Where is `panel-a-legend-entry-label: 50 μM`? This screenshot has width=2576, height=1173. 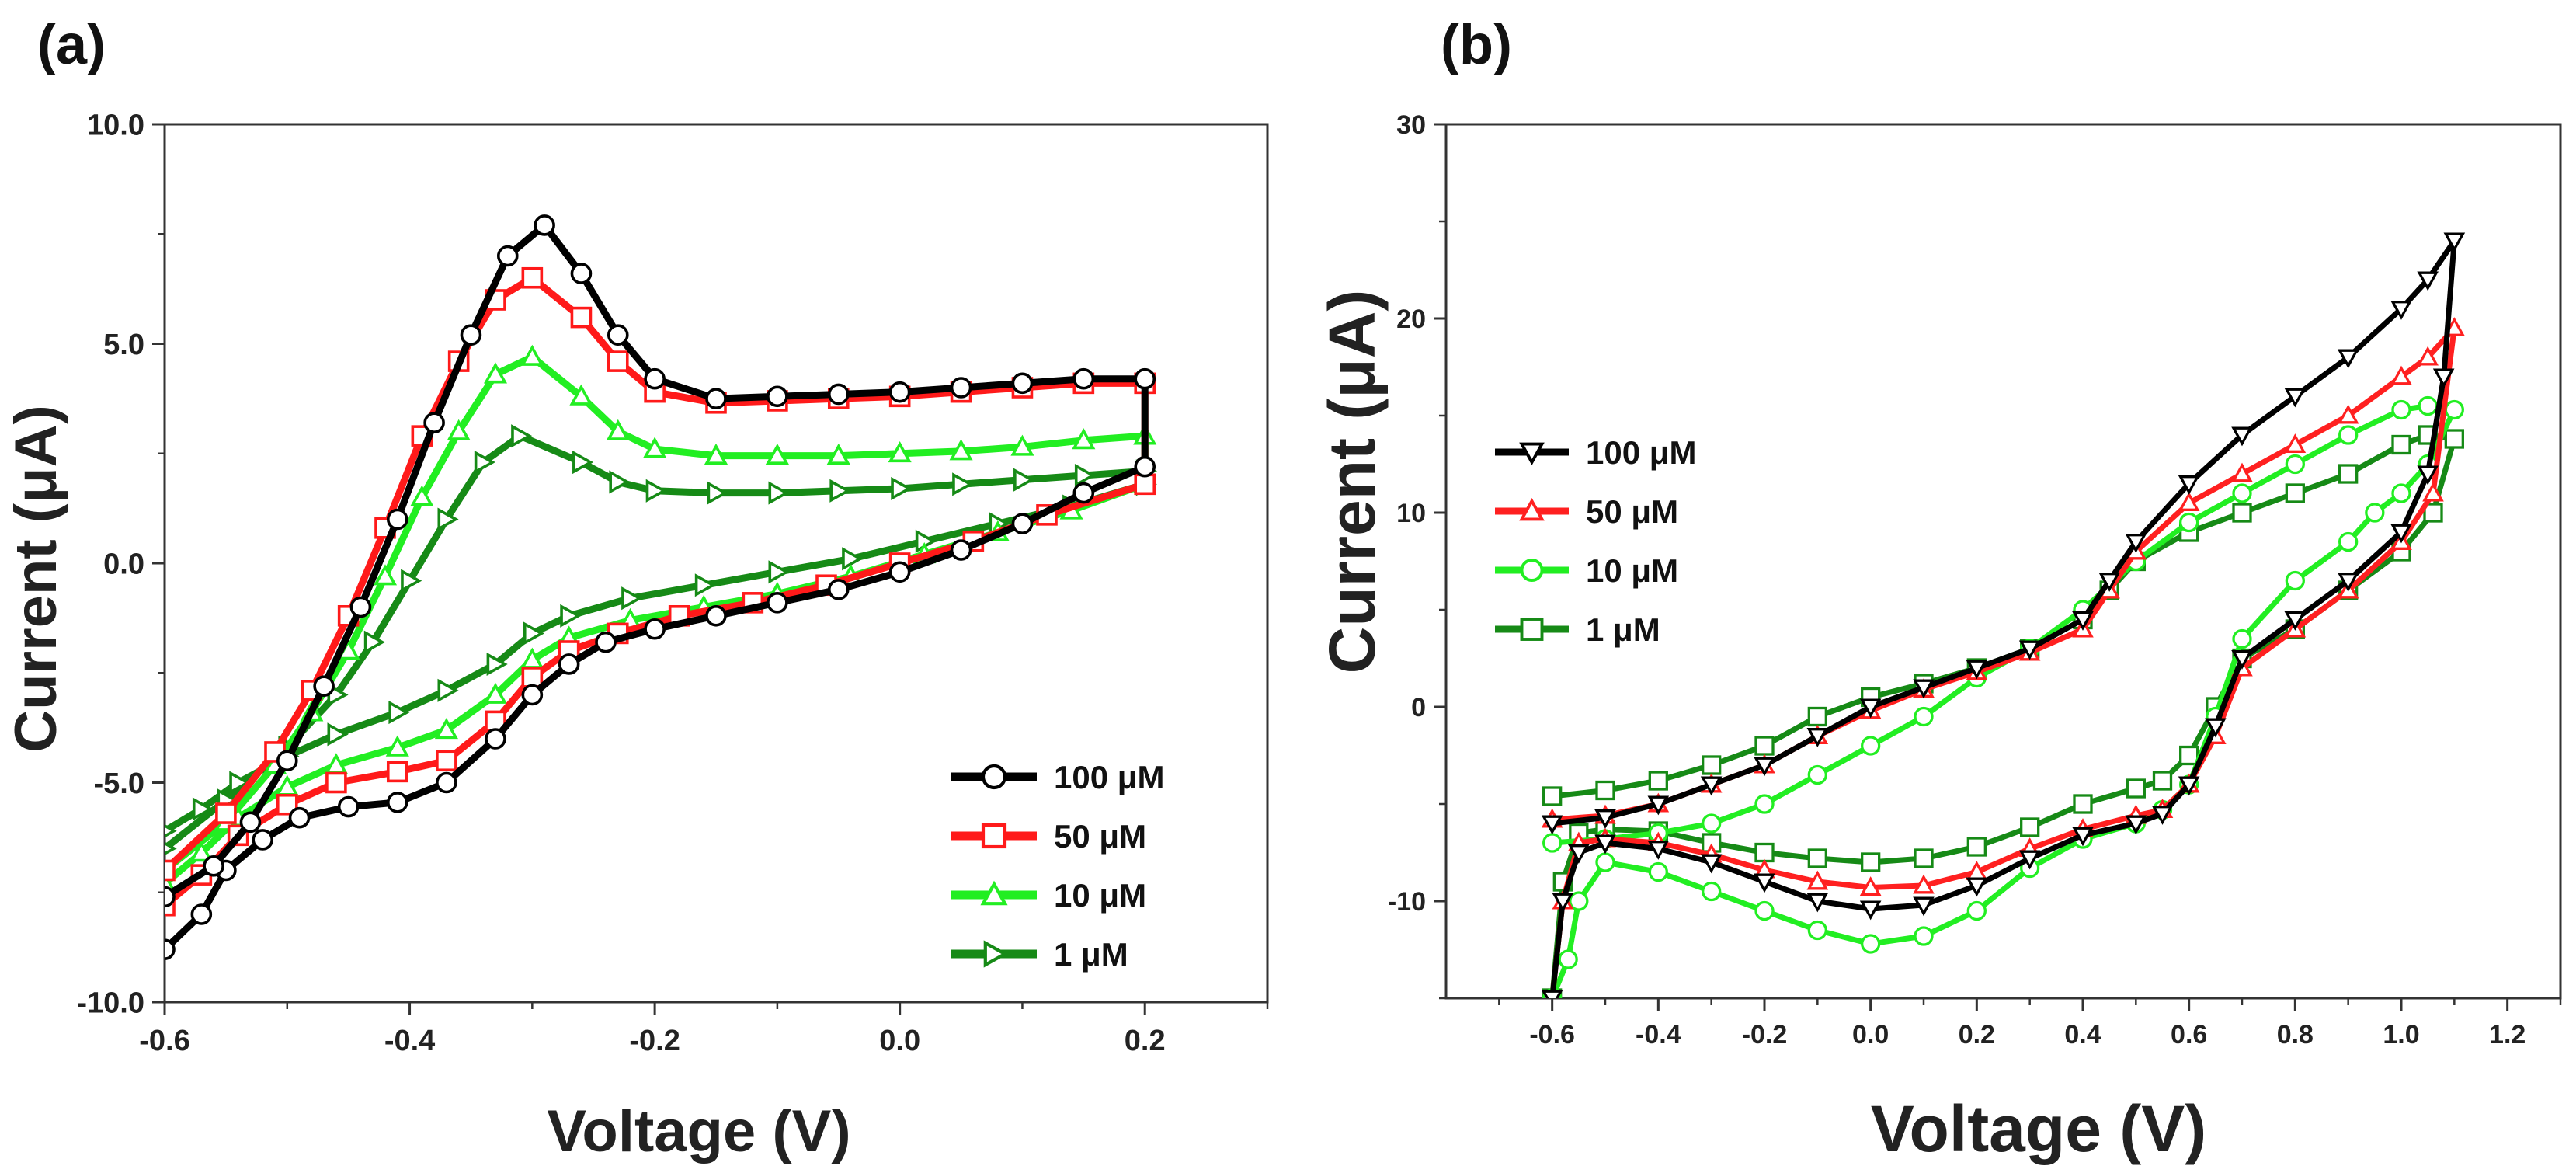
panel-a-legend-entry-label: 50 μM is located at coordinates (1100, 837).